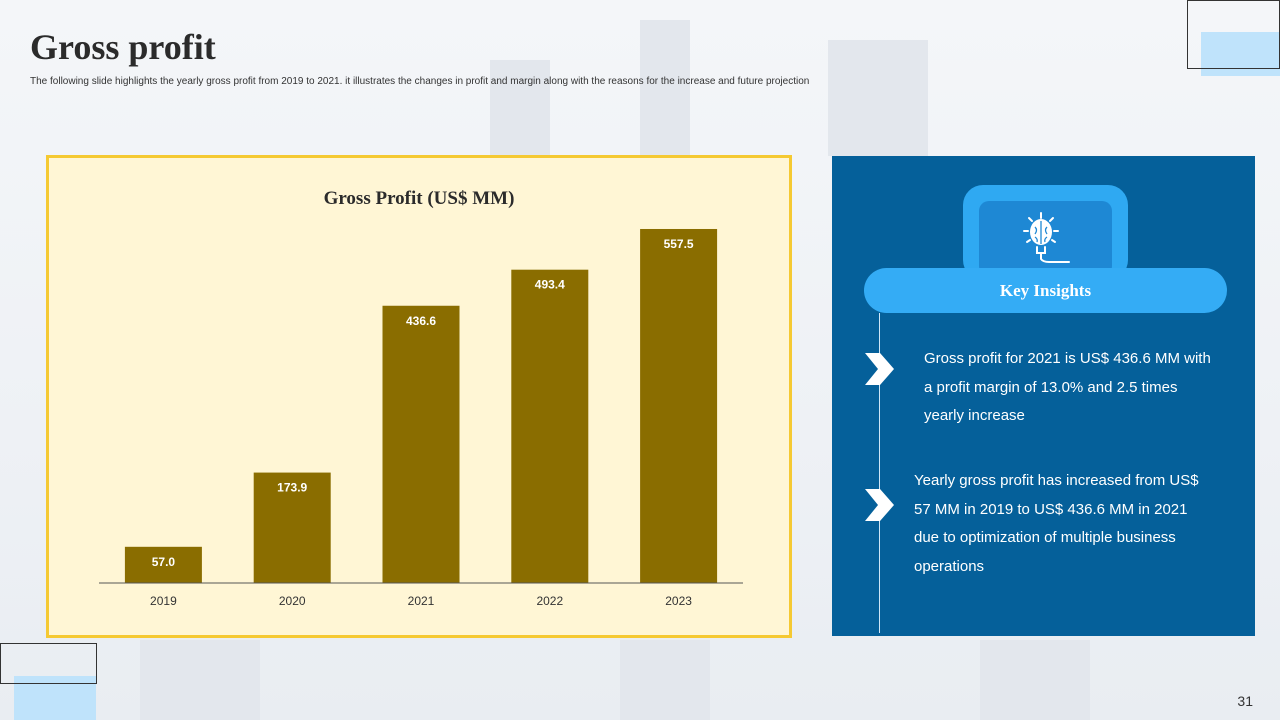 The height and width of the screenshot is (720, 1280). Describe the element at coordinates (419, 198) in the screenshot. I see `chart-title: Gross Profit (US$ MM)` at that location.